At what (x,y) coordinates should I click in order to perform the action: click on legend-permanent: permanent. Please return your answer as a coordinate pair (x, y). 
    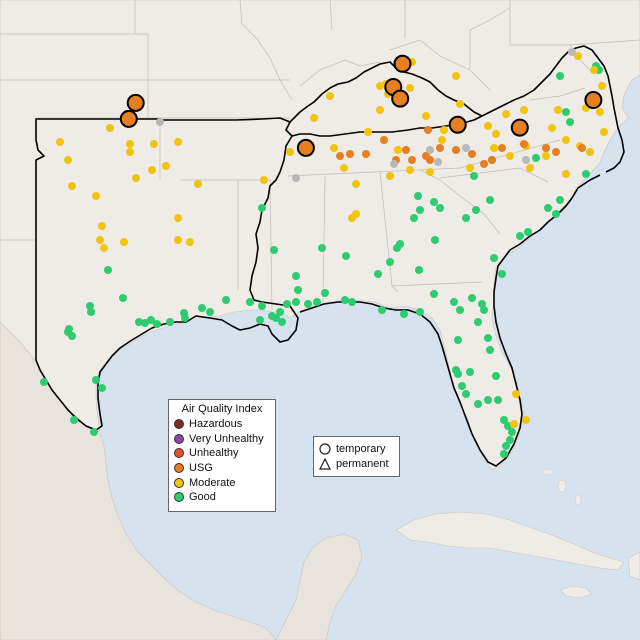
    Looking at the image, I should click on (356, 463).